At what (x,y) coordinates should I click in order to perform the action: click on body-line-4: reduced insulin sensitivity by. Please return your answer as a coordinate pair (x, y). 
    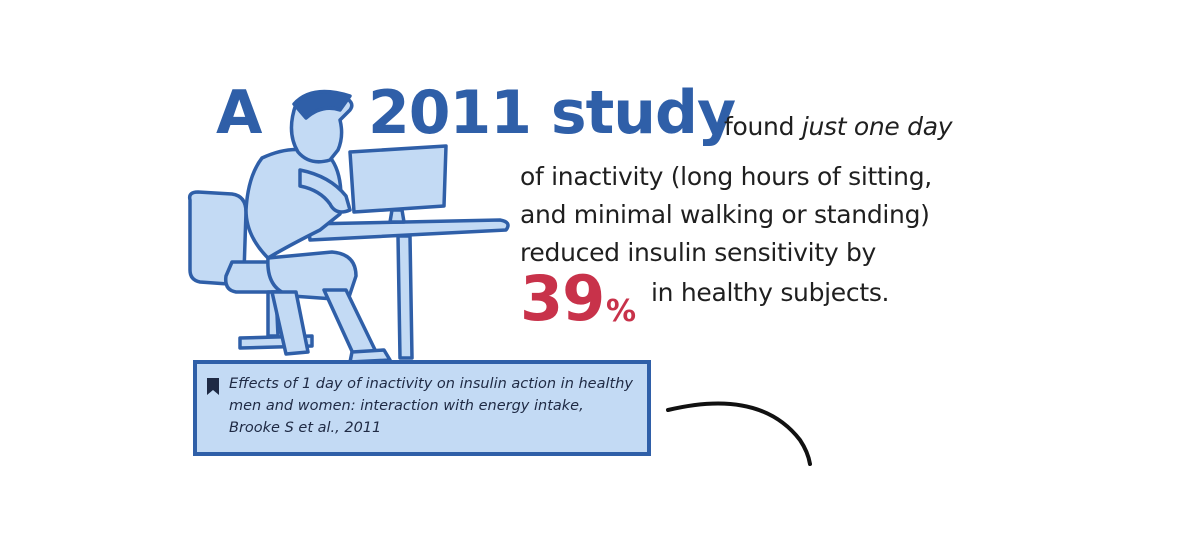
    Looking at the image, I should click on (698, 252).